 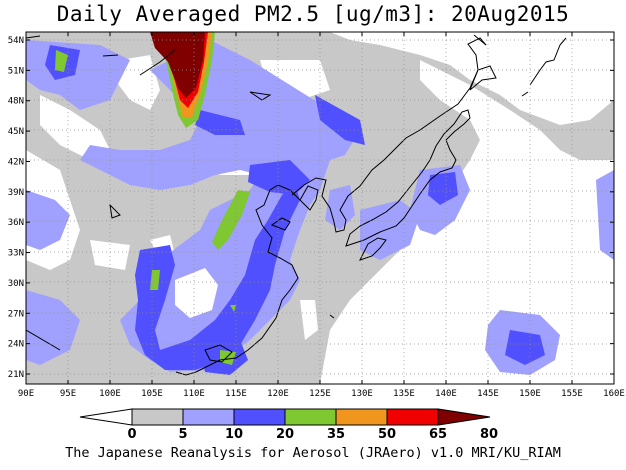 What do you see at coordinates (16, 284) in the screenshot?
I see `lat-label-30N: 30N` at bounding box center [16, 284].